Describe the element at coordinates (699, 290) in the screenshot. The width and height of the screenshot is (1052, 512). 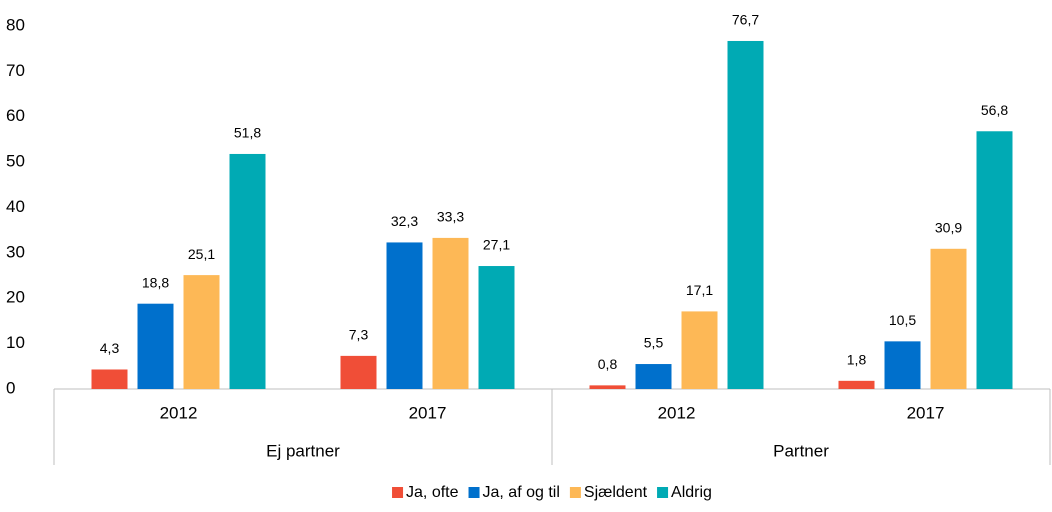
I see `value-label: 17,1` at that location.